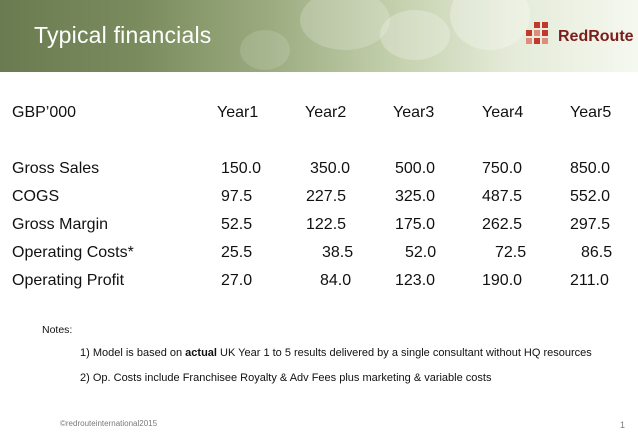 This screenshot has width=638, height=442. What do you see at coordinates (133, 353) in the screenshot?
I see `note-1-text: 1) Model is based on` at bounding box center [133, 353].